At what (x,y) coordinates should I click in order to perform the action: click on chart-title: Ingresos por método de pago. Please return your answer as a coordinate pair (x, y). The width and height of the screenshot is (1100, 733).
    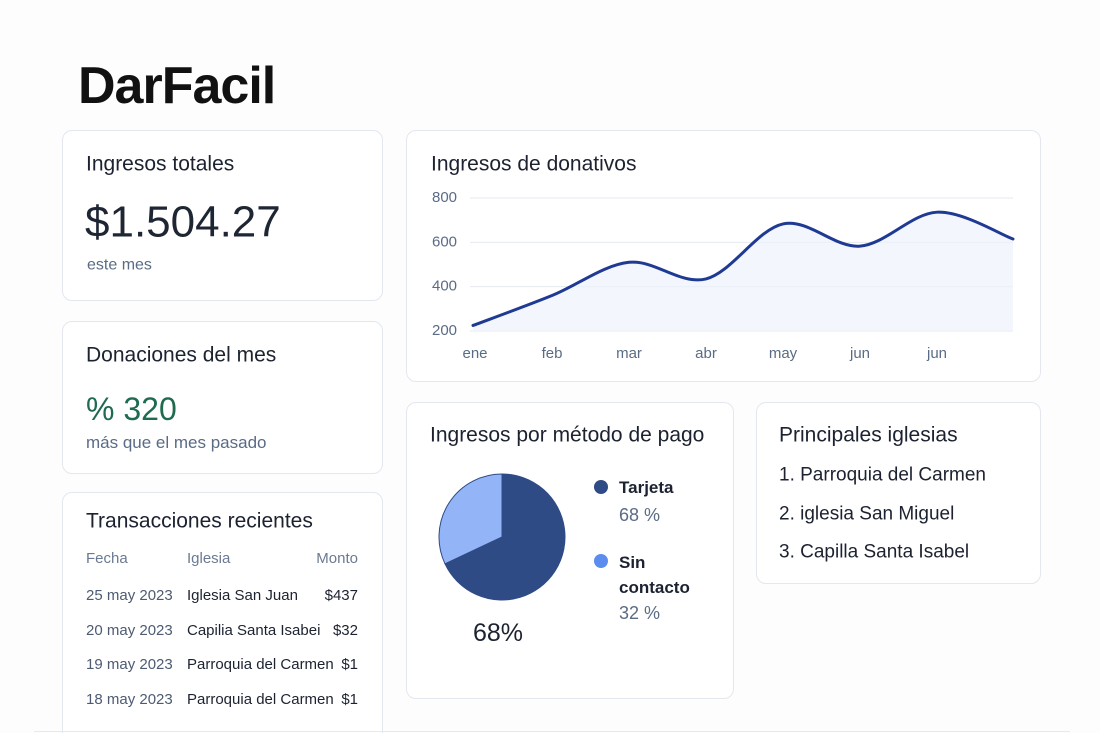
    Looking at the image, I should click on (567, 435).